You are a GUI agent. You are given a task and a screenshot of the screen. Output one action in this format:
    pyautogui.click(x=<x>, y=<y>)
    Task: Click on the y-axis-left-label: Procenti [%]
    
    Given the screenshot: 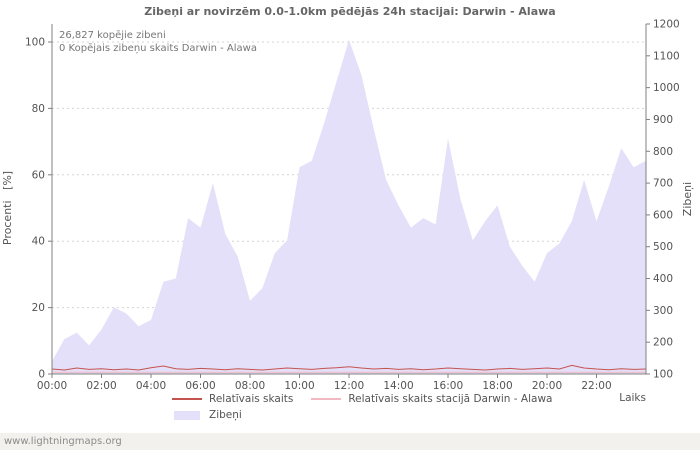 What is the action you would take?
    pyautogui.click(x=7, y=208)
    